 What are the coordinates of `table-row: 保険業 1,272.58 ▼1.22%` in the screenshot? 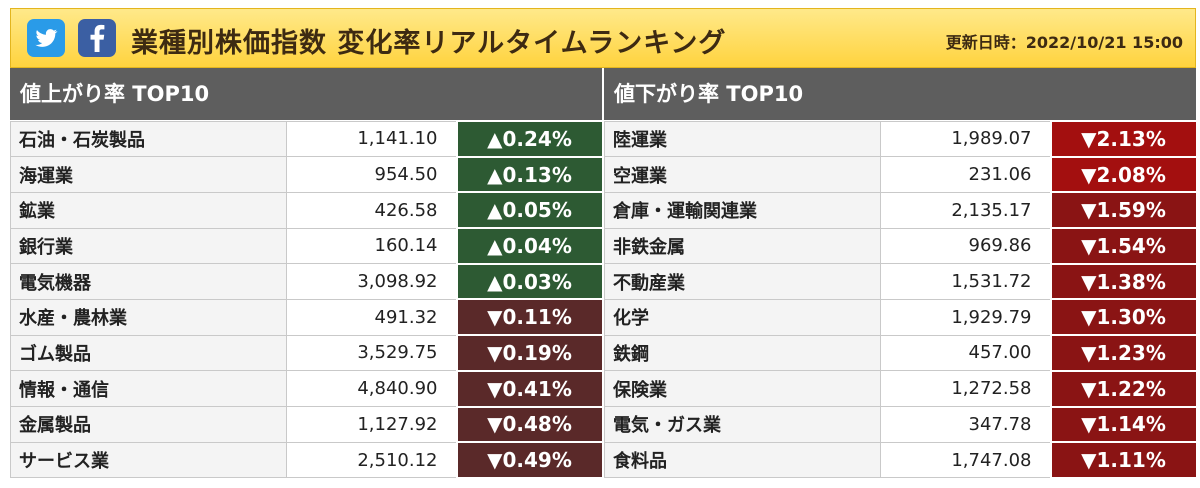 It's located at (901, 388).